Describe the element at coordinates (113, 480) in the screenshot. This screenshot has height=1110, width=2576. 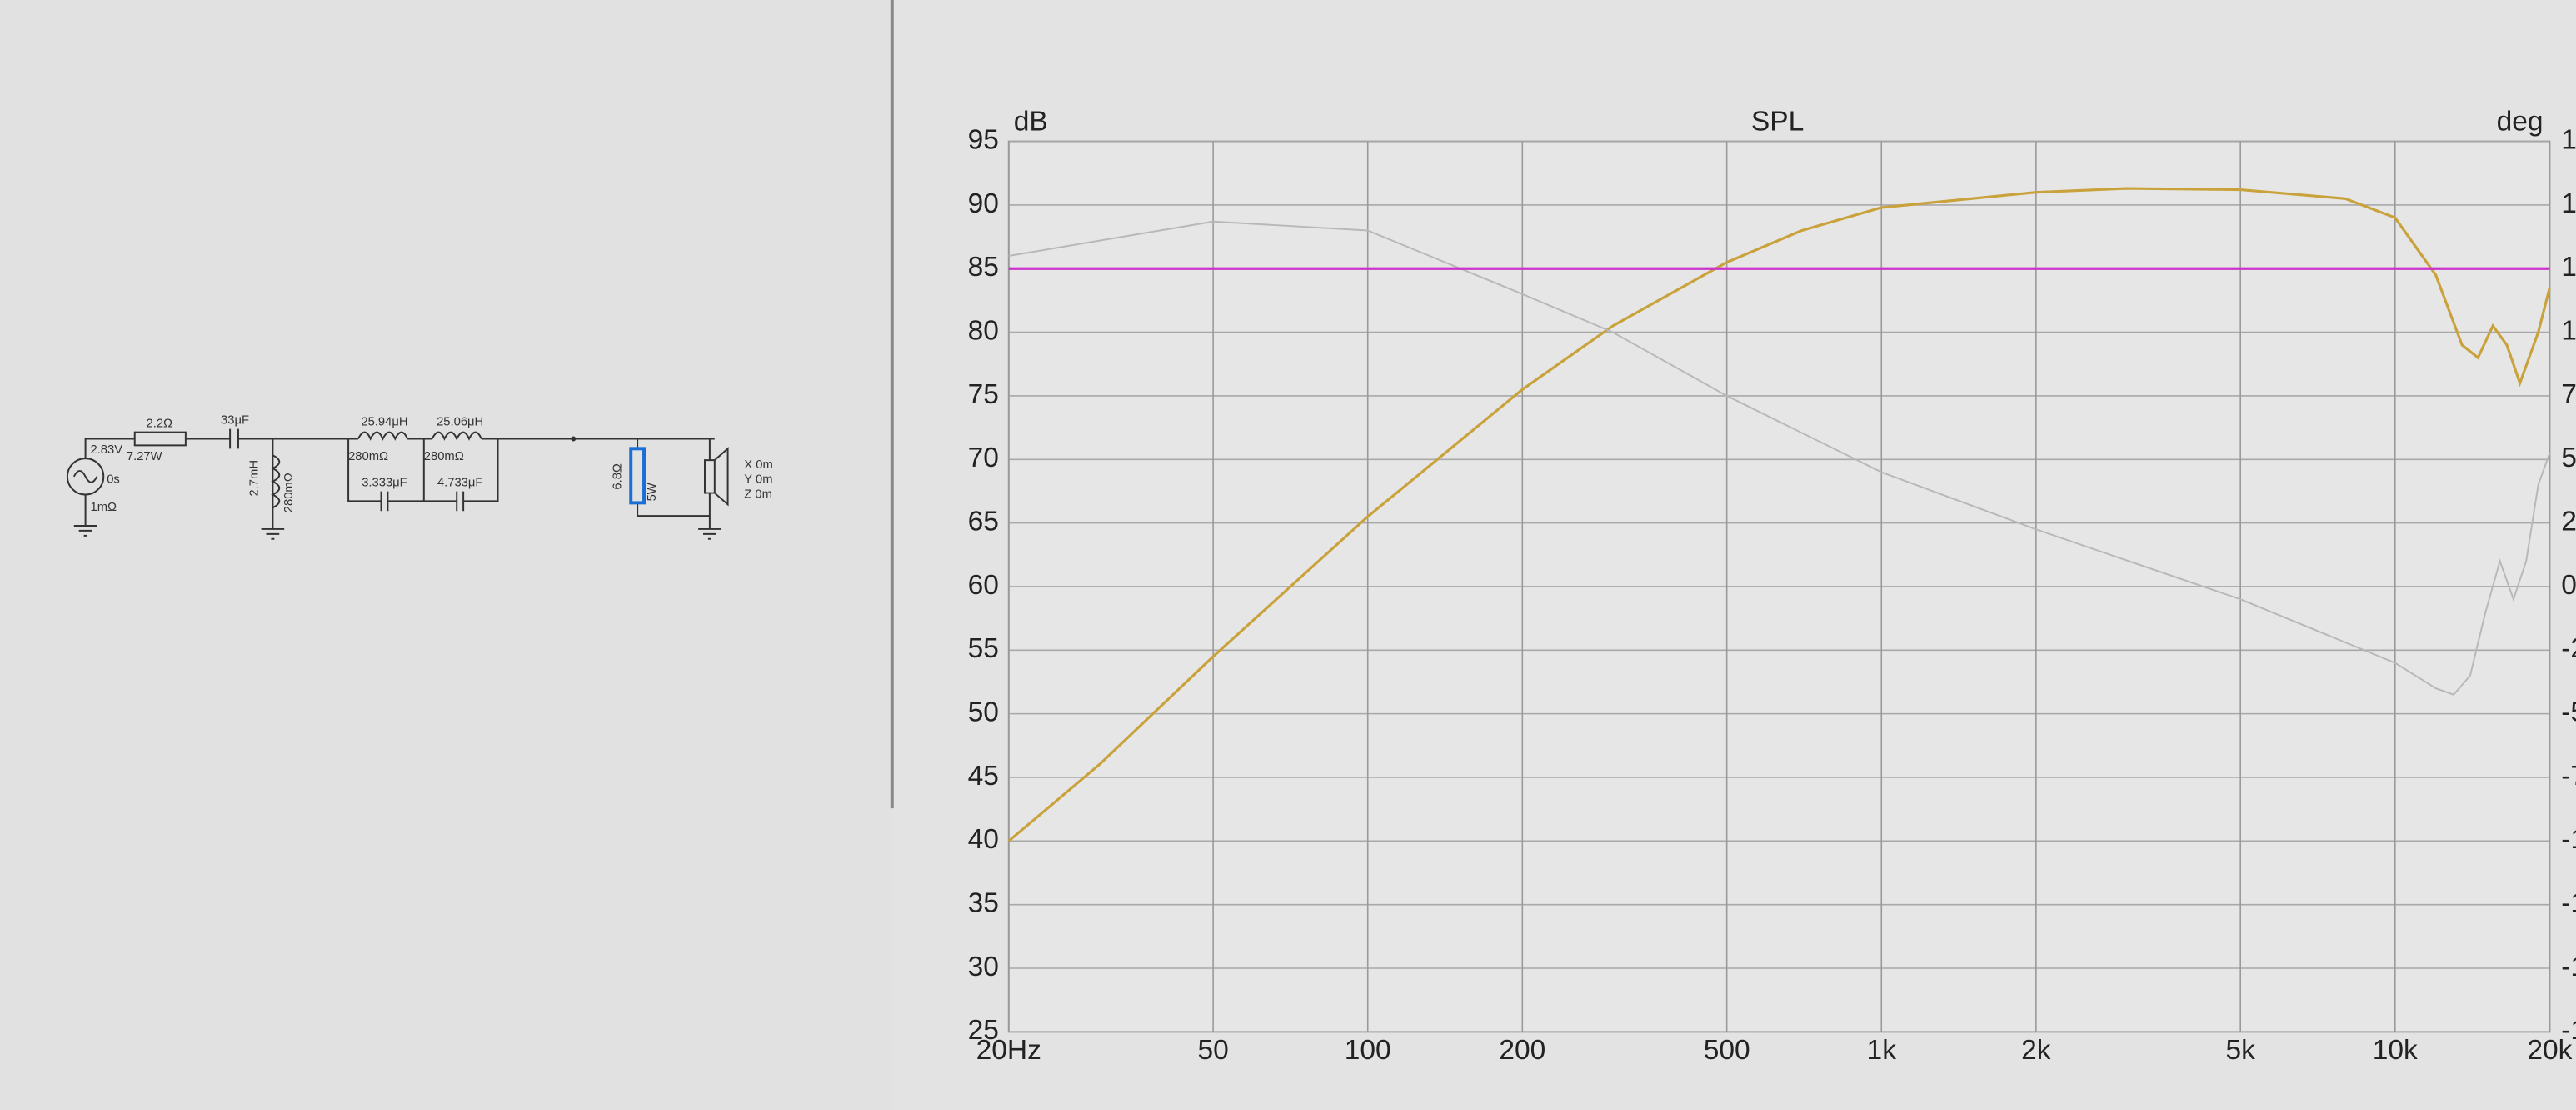
I see `label: 0s` at that location.